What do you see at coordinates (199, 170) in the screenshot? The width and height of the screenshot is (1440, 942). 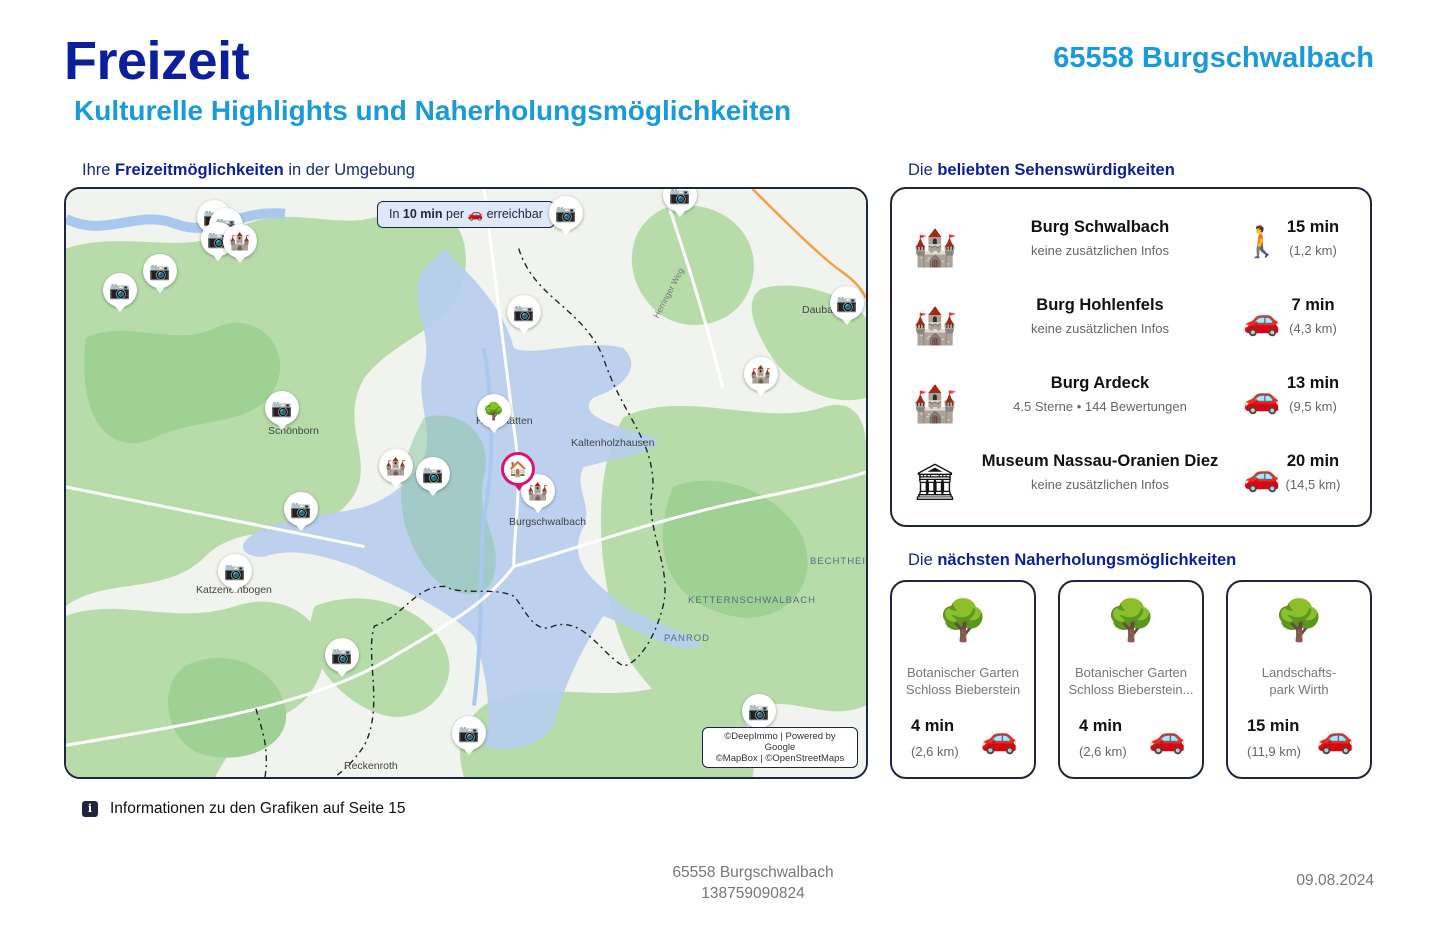 I see `map-label-bold: Freizeitmöglichkeiten` at bounding box center [199, 170].